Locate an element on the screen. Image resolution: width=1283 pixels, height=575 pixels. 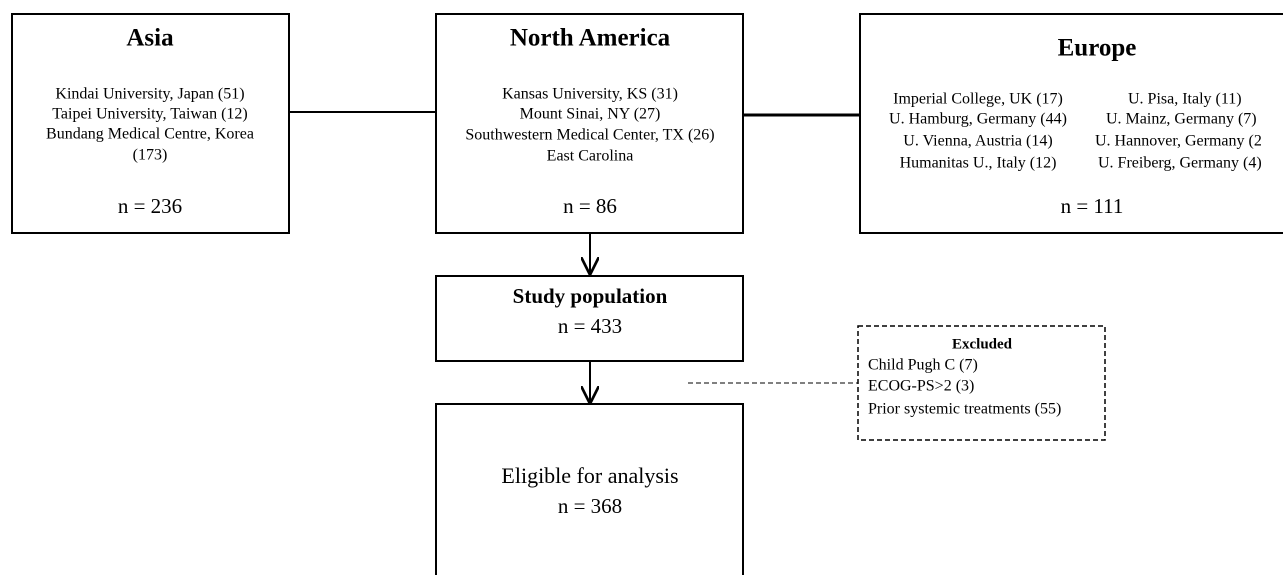
box-title: Europe is located at coordinates (1097, 48).